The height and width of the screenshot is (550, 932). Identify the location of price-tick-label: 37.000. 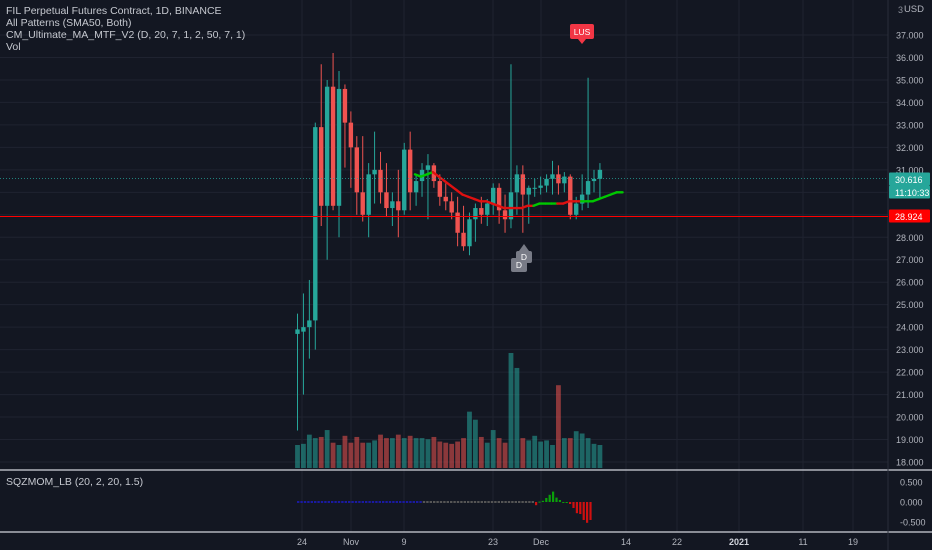
(910, 36).